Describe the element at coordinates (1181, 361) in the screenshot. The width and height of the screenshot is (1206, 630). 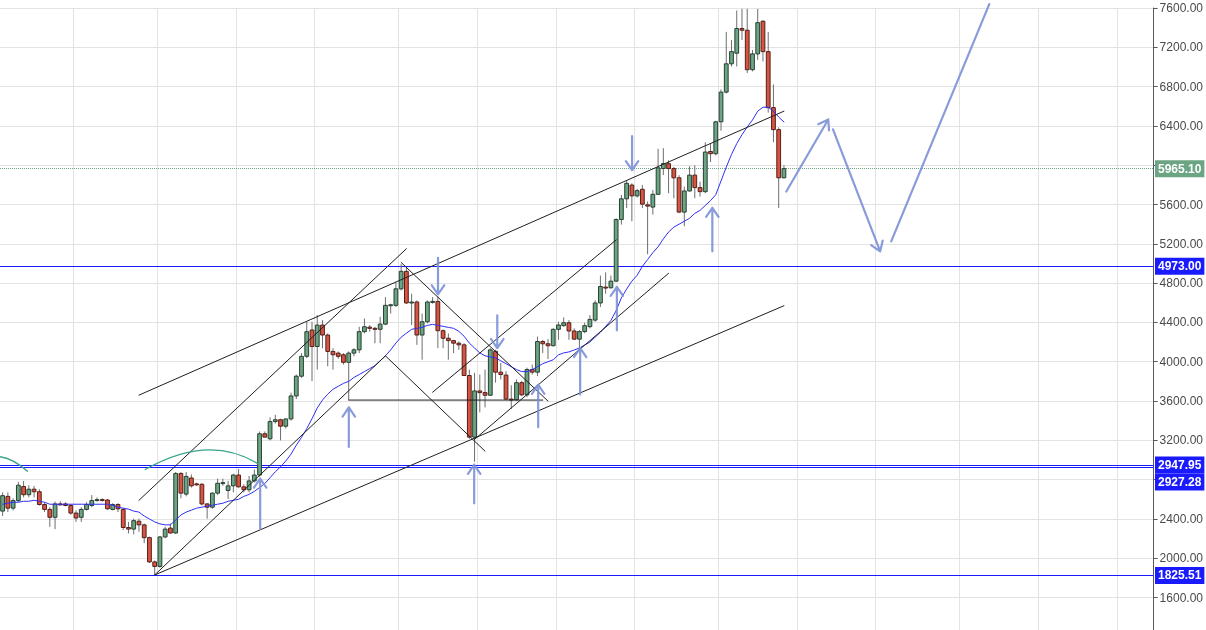
I see `y-tick-label: 4000.00` at that location.